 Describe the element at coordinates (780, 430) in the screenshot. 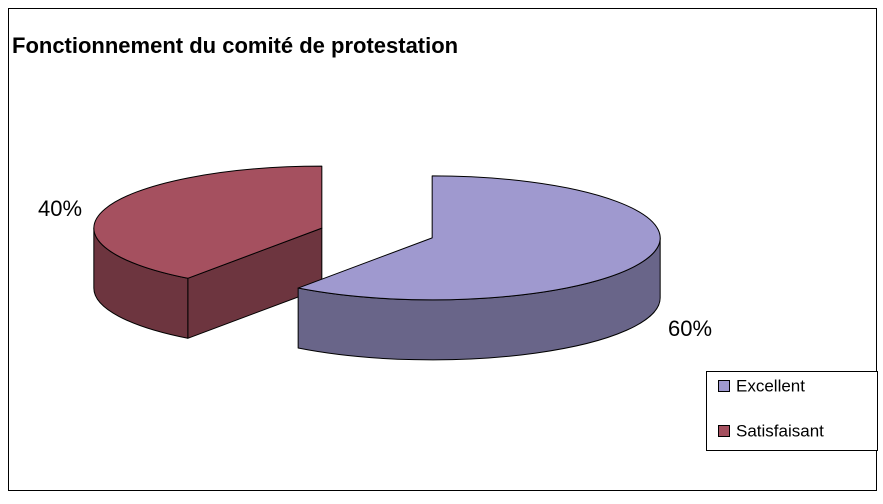

I see `legend-label: Satisfaisant` at that location.